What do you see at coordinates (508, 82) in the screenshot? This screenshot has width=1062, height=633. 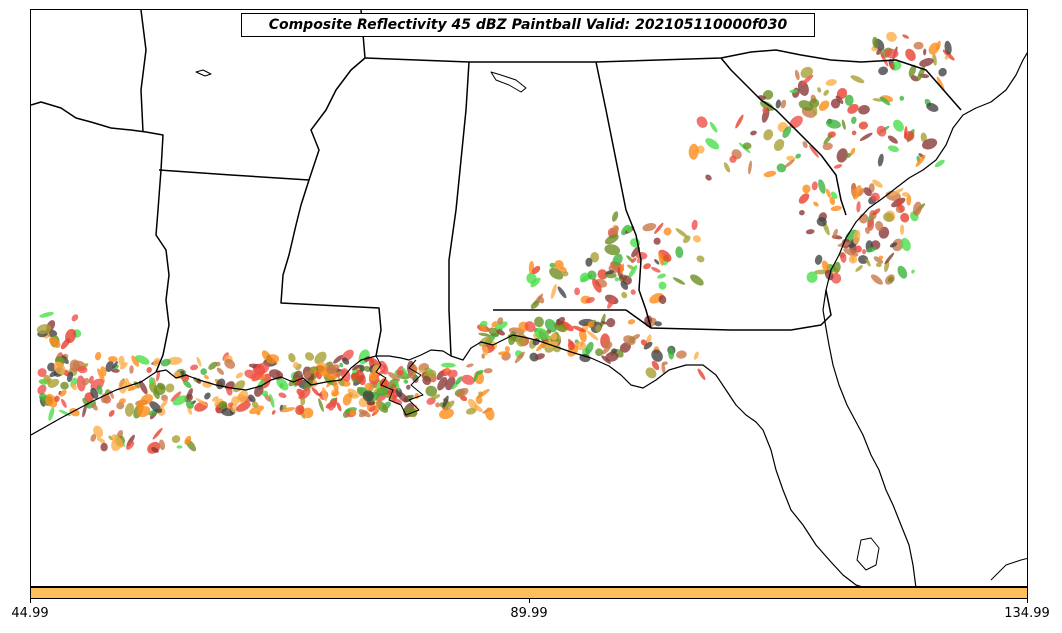 I see `lake-outline` at bounding box center [508, 82].